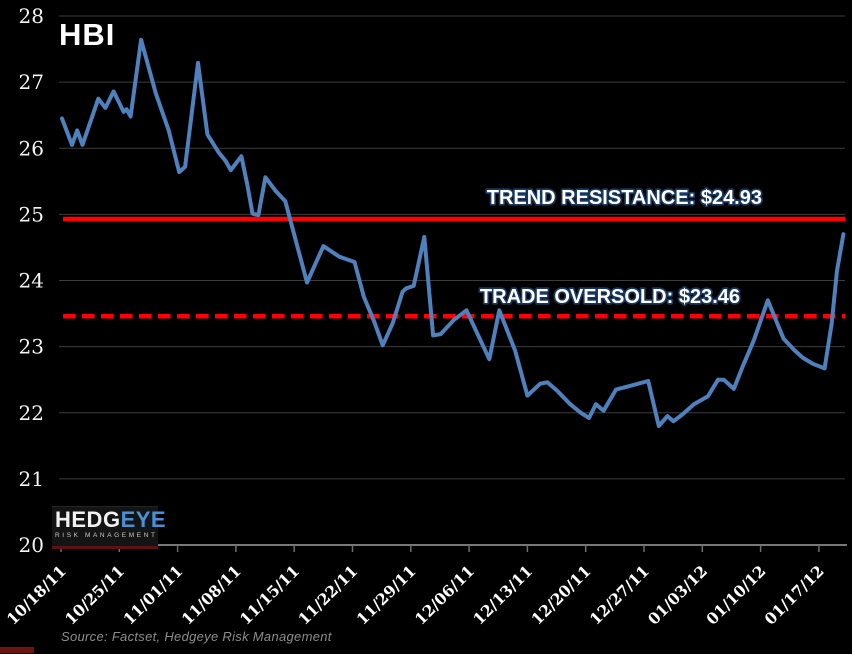  I want to click on bottom-left-red-bar, so click(17, 650).